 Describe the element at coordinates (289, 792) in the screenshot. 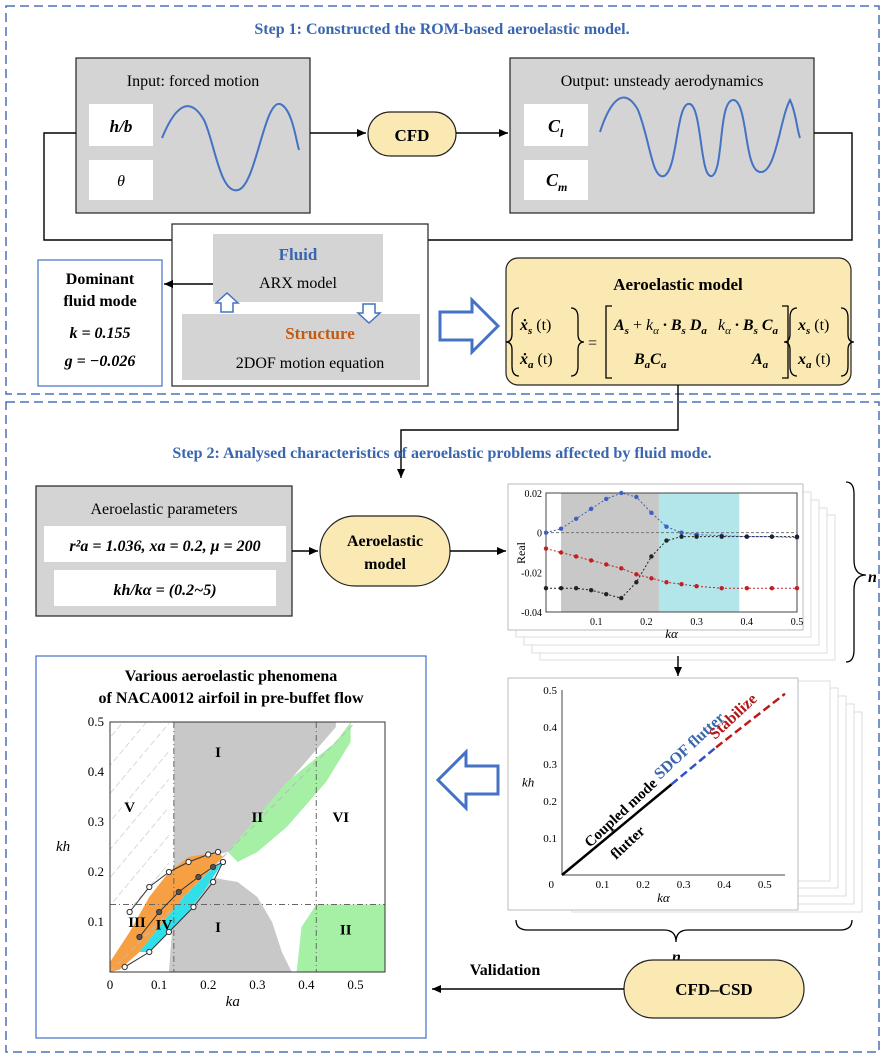

I see `region-II-top` at that location.